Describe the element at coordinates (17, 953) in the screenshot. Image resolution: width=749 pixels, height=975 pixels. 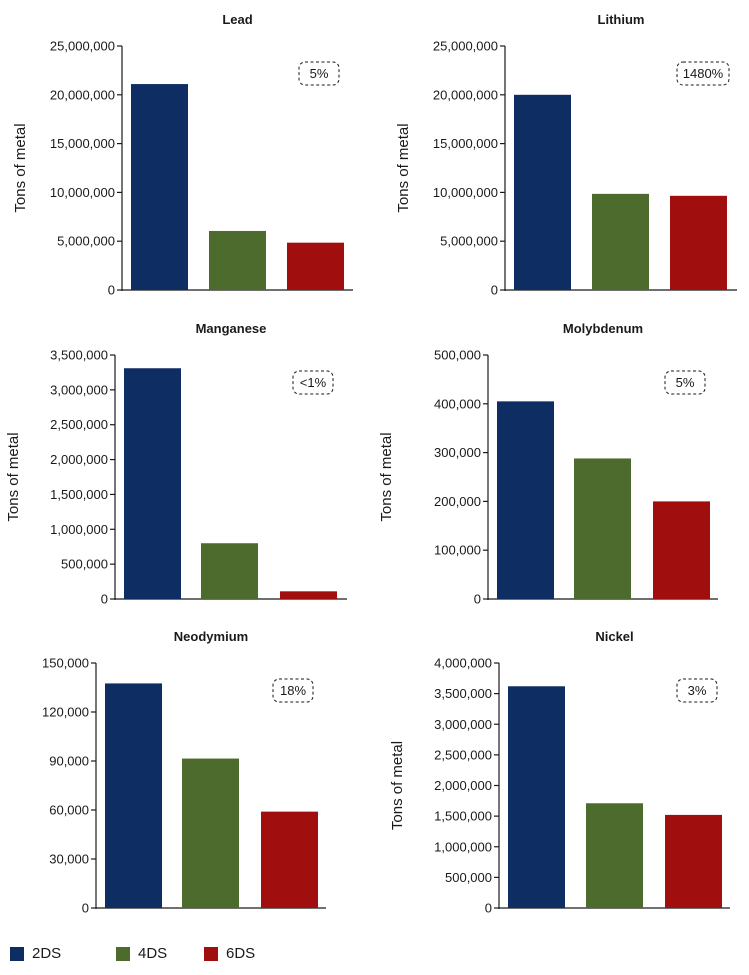
I see `legend-swatch-2ds` at that location.